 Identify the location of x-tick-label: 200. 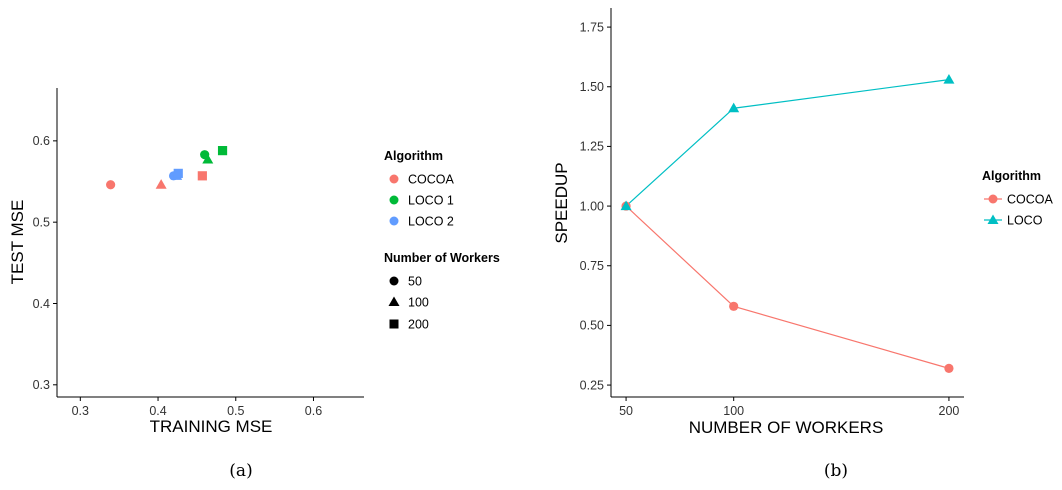
(949, 411).